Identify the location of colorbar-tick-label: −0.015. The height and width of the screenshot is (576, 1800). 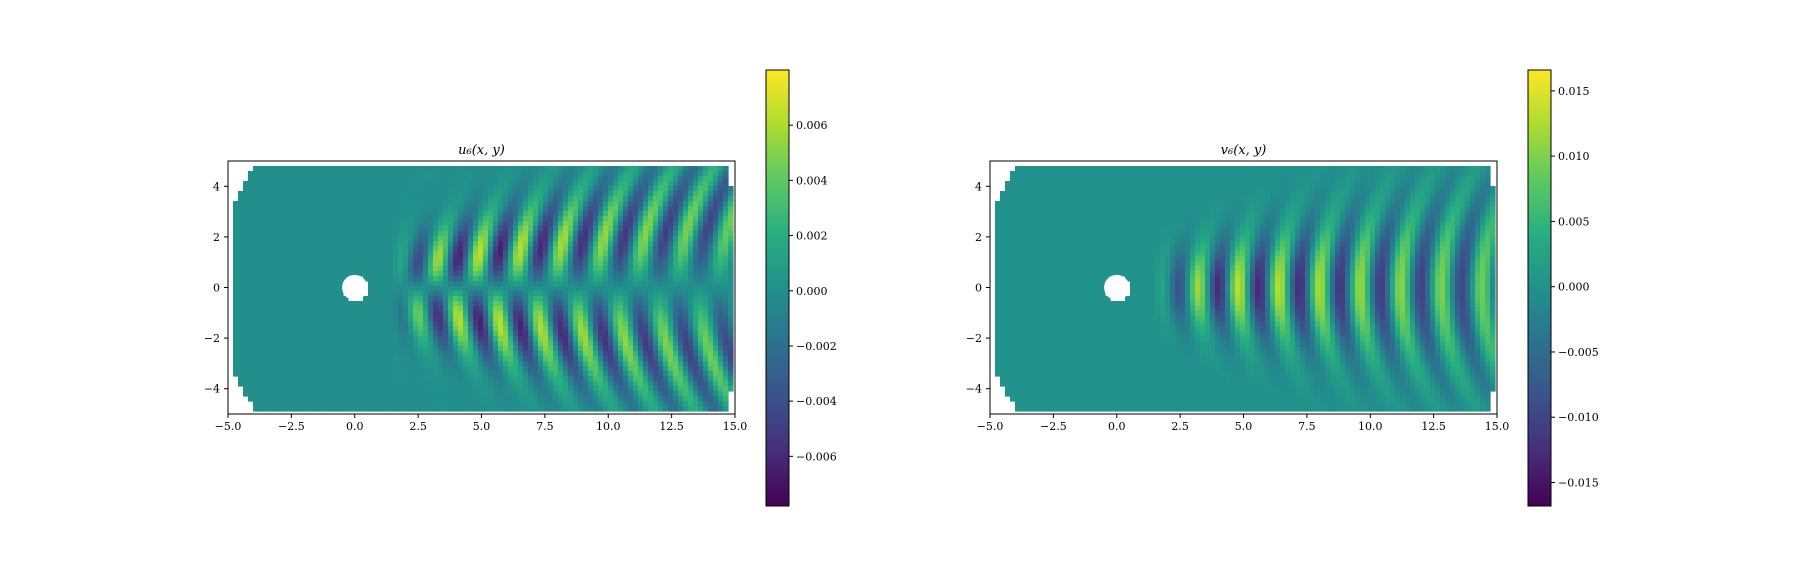
(1578, 483).